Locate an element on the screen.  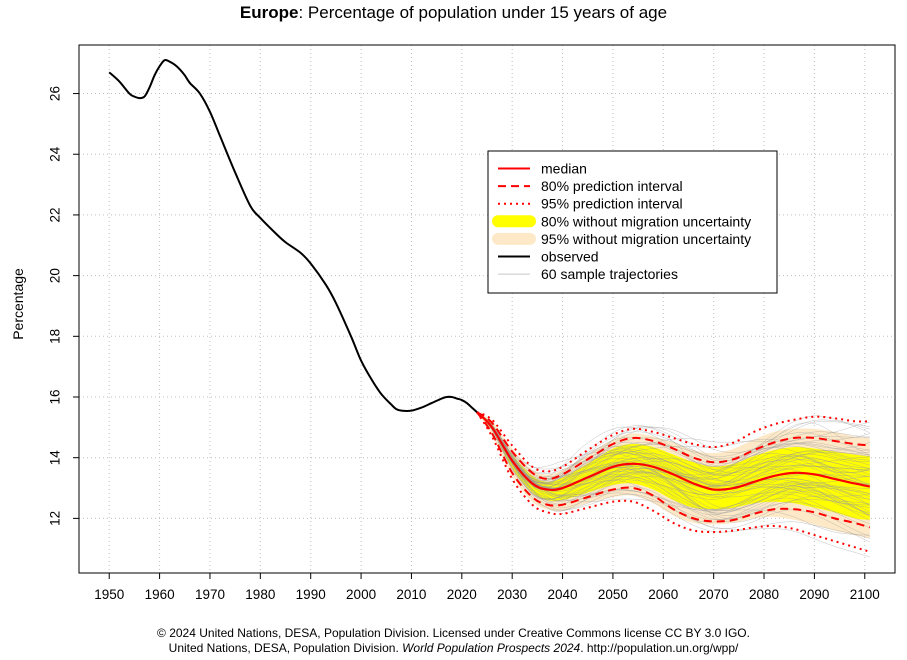
legend-item-trajectories: 60 sample trajectories is located at coordinates (588, 274).